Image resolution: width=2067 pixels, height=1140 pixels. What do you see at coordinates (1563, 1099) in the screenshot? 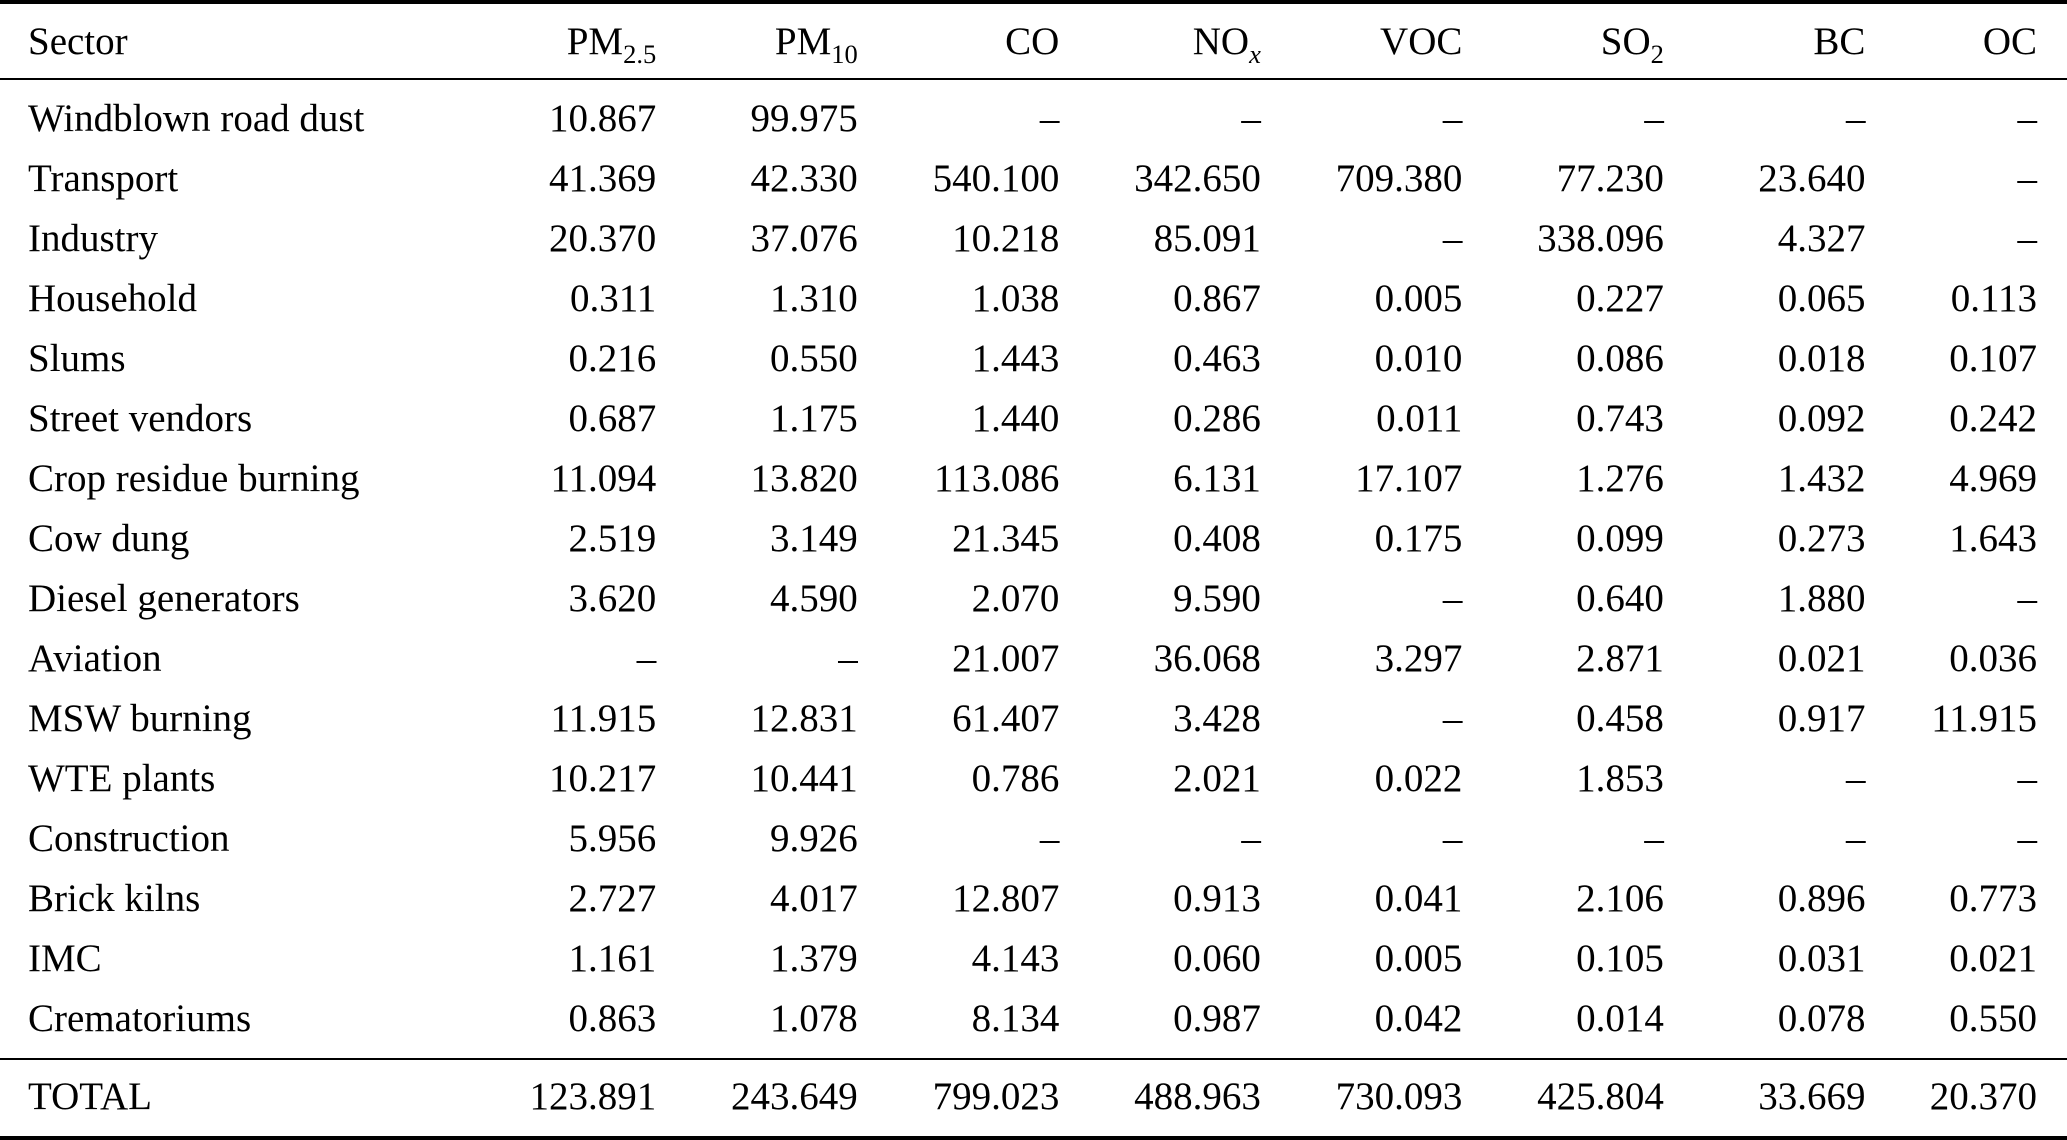
I see `value-cell-so2: 425.804` at bounding box center [1563, 1099].